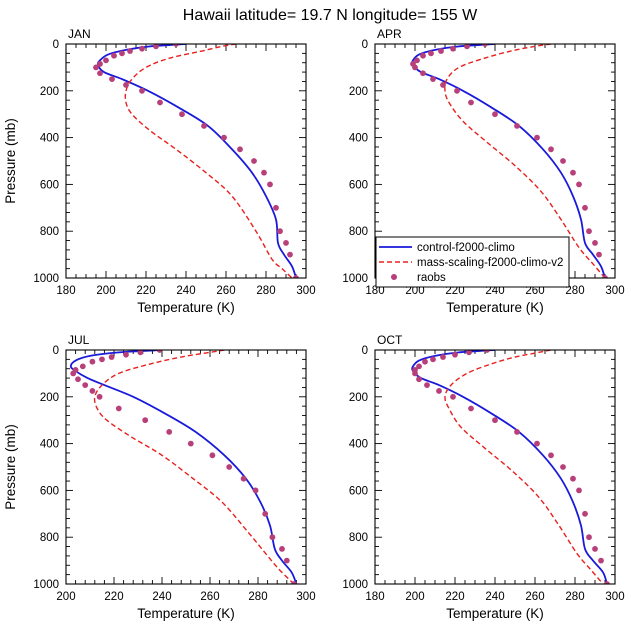 The height and width of the screenshot is (639, 631). What do you see at coordinates (495, 613) in the screenshot?
I see `x-axis-label: Temperature (K)` at bounding box center [495, 613].